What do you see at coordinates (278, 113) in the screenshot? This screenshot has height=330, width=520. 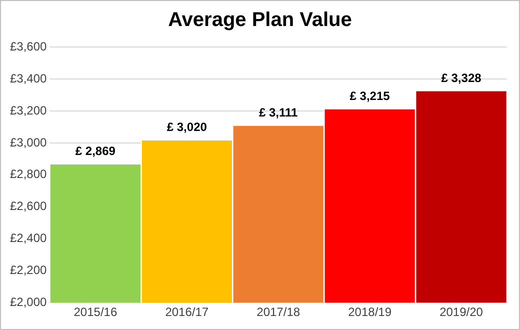 I see `data-label: £ 3,111` at bounding box center [278, 113].